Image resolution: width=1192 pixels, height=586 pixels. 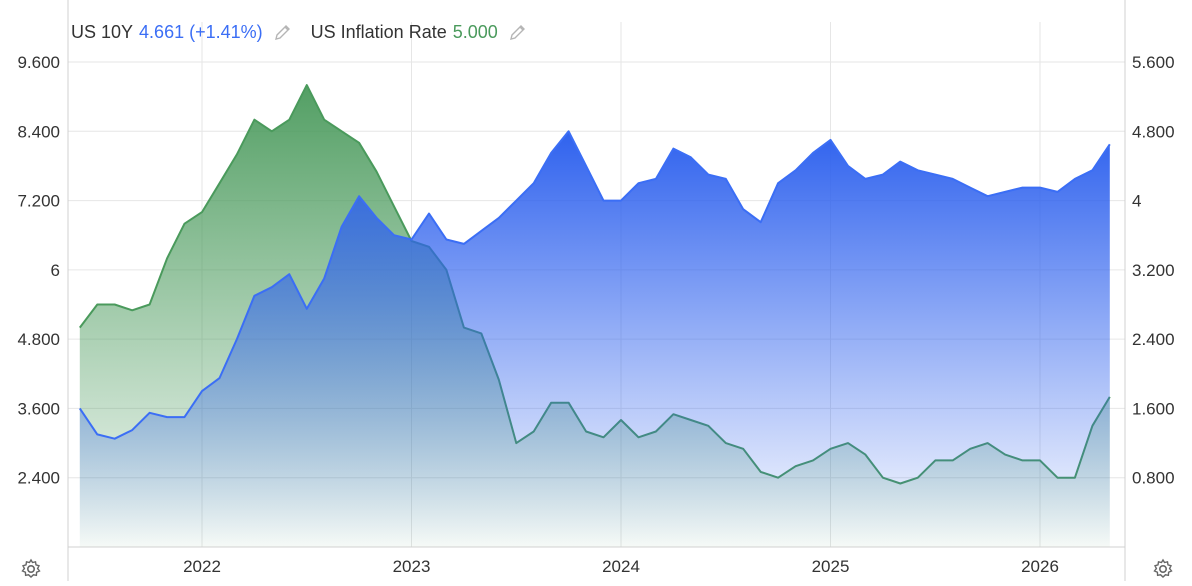 What do you see at coordinates (1153, 478) in the screenshot?
I see `y-right-tick-label: 0.800` at bounding box center [1153, 478].